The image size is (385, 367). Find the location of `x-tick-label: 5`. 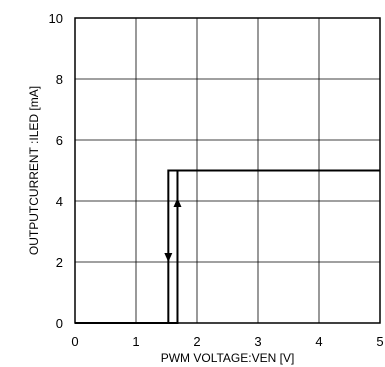

x-tick-label: 5 is located at coordinates (379, 341).